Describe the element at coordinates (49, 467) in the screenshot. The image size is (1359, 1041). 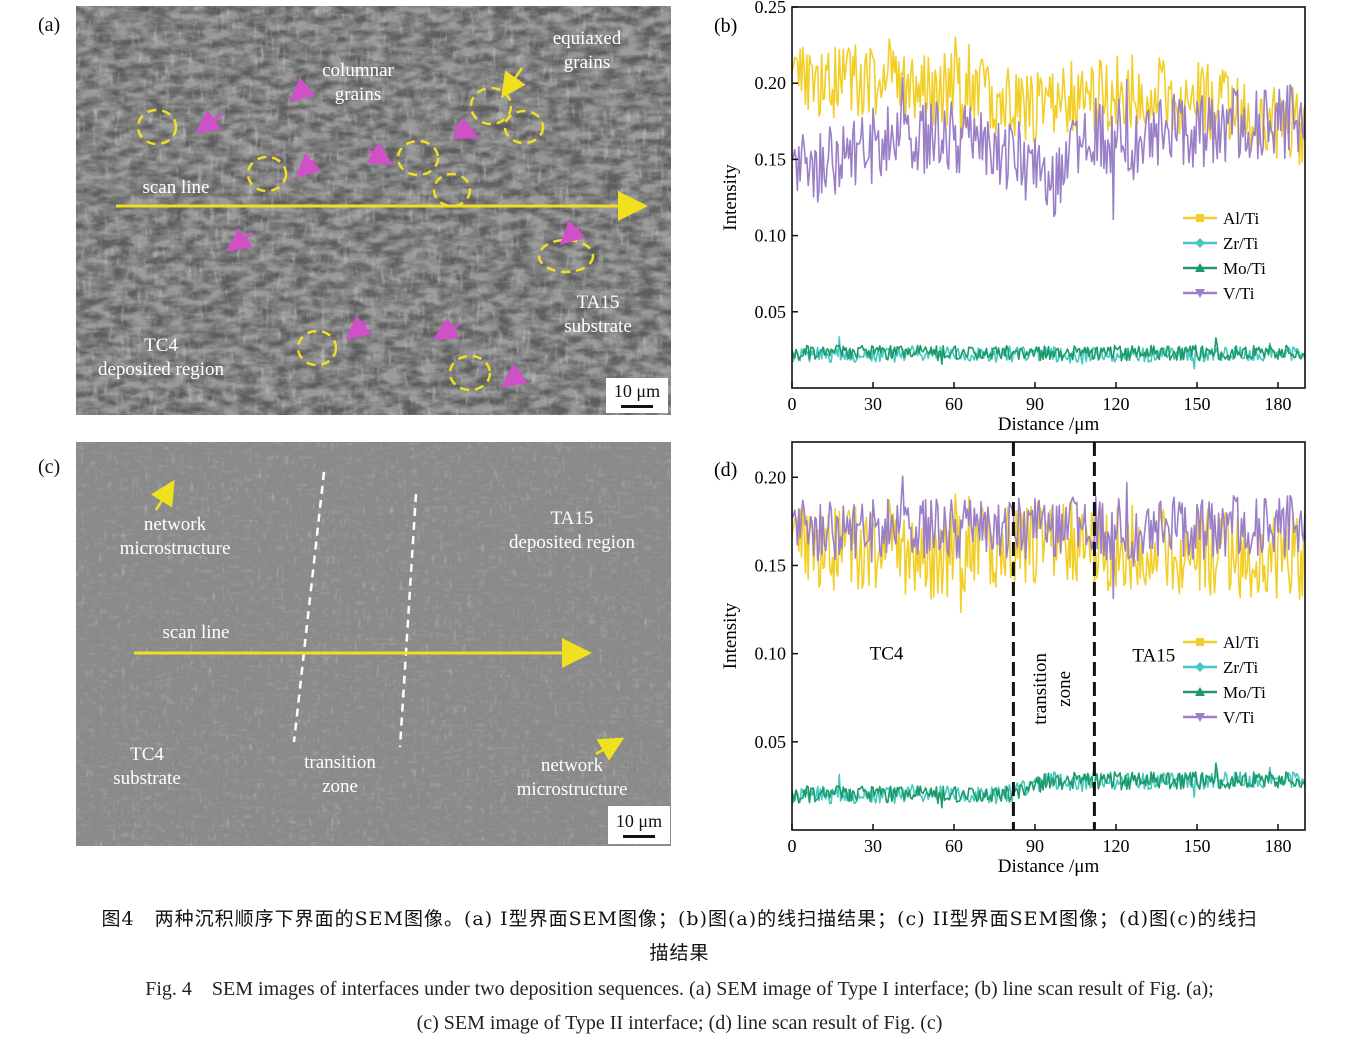
I see `panel-c-letter: (c)` at that location.